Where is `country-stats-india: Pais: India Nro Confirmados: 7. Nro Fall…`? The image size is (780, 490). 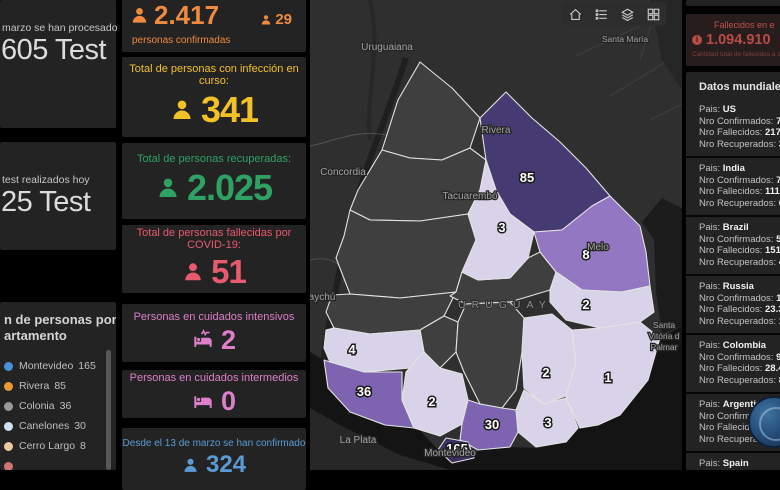
country-stats-india: Pais: India Nro Confirmados: 7. Nro Fall… is located at coordinates (733, 185).